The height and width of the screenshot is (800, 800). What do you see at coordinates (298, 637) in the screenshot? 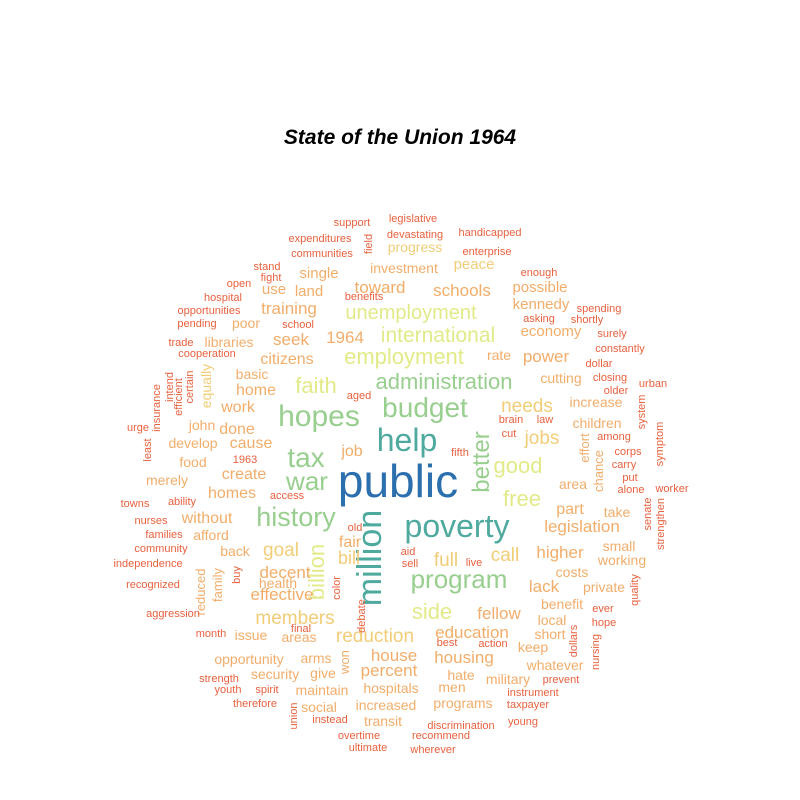
I see `word-areas: areas` at bounding box center [298, 637].